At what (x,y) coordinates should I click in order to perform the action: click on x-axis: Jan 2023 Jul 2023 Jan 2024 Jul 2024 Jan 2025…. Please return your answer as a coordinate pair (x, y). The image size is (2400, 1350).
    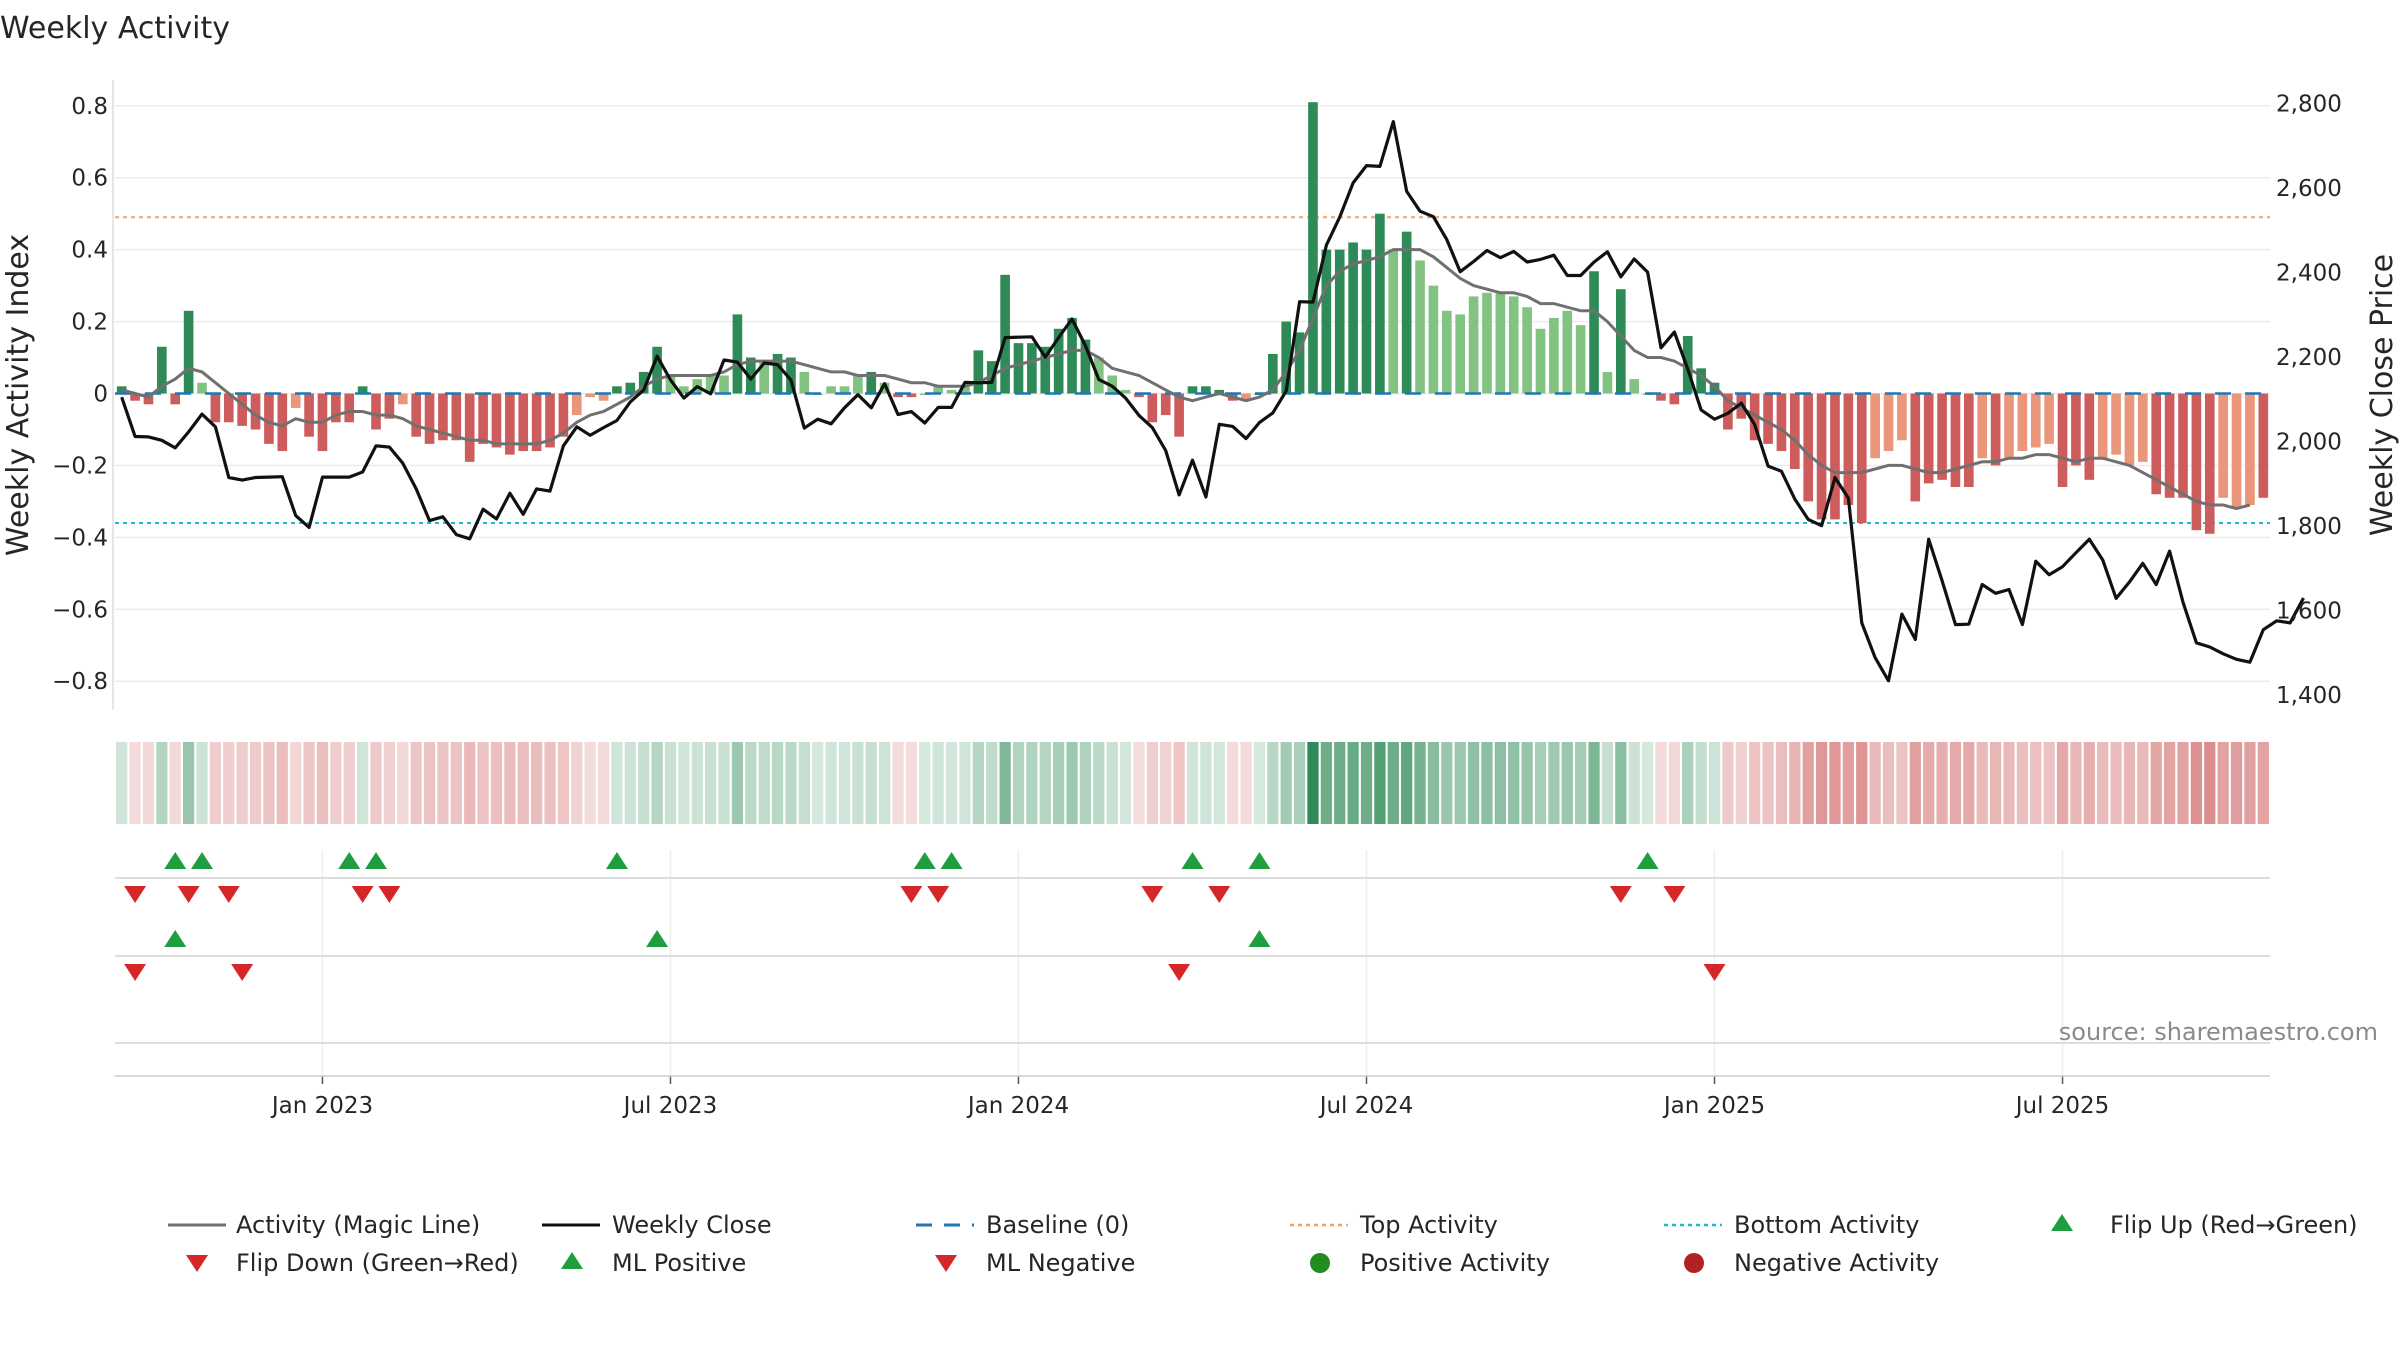
    Looking at the image, I should click on (1192, 1097).